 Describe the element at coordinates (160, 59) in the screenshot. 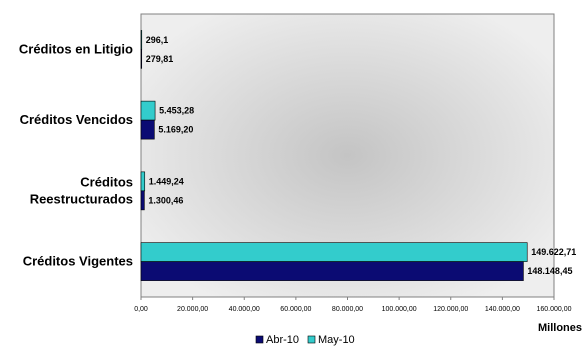

I see `data-label: 279,81` at that location.